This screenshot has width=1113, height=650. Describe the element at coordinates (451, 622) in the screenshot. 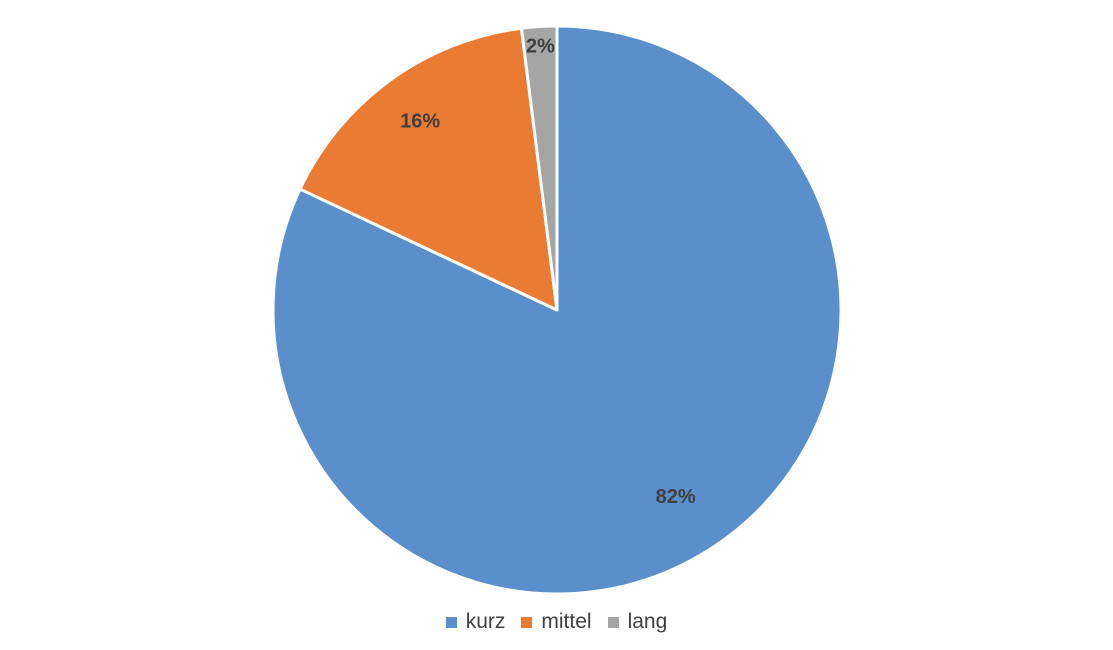

I see `legend-swatch-kurz` at that location.